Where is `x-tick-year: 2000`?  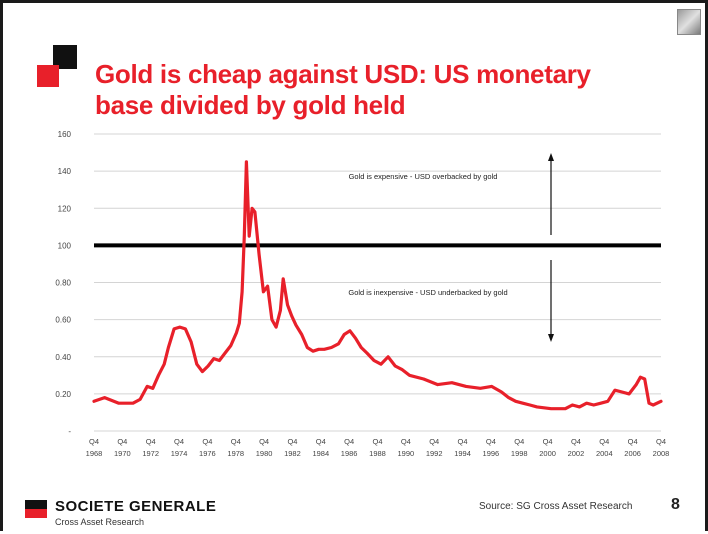
x-tick-year: 2000 is located at coordinates (547, 453).